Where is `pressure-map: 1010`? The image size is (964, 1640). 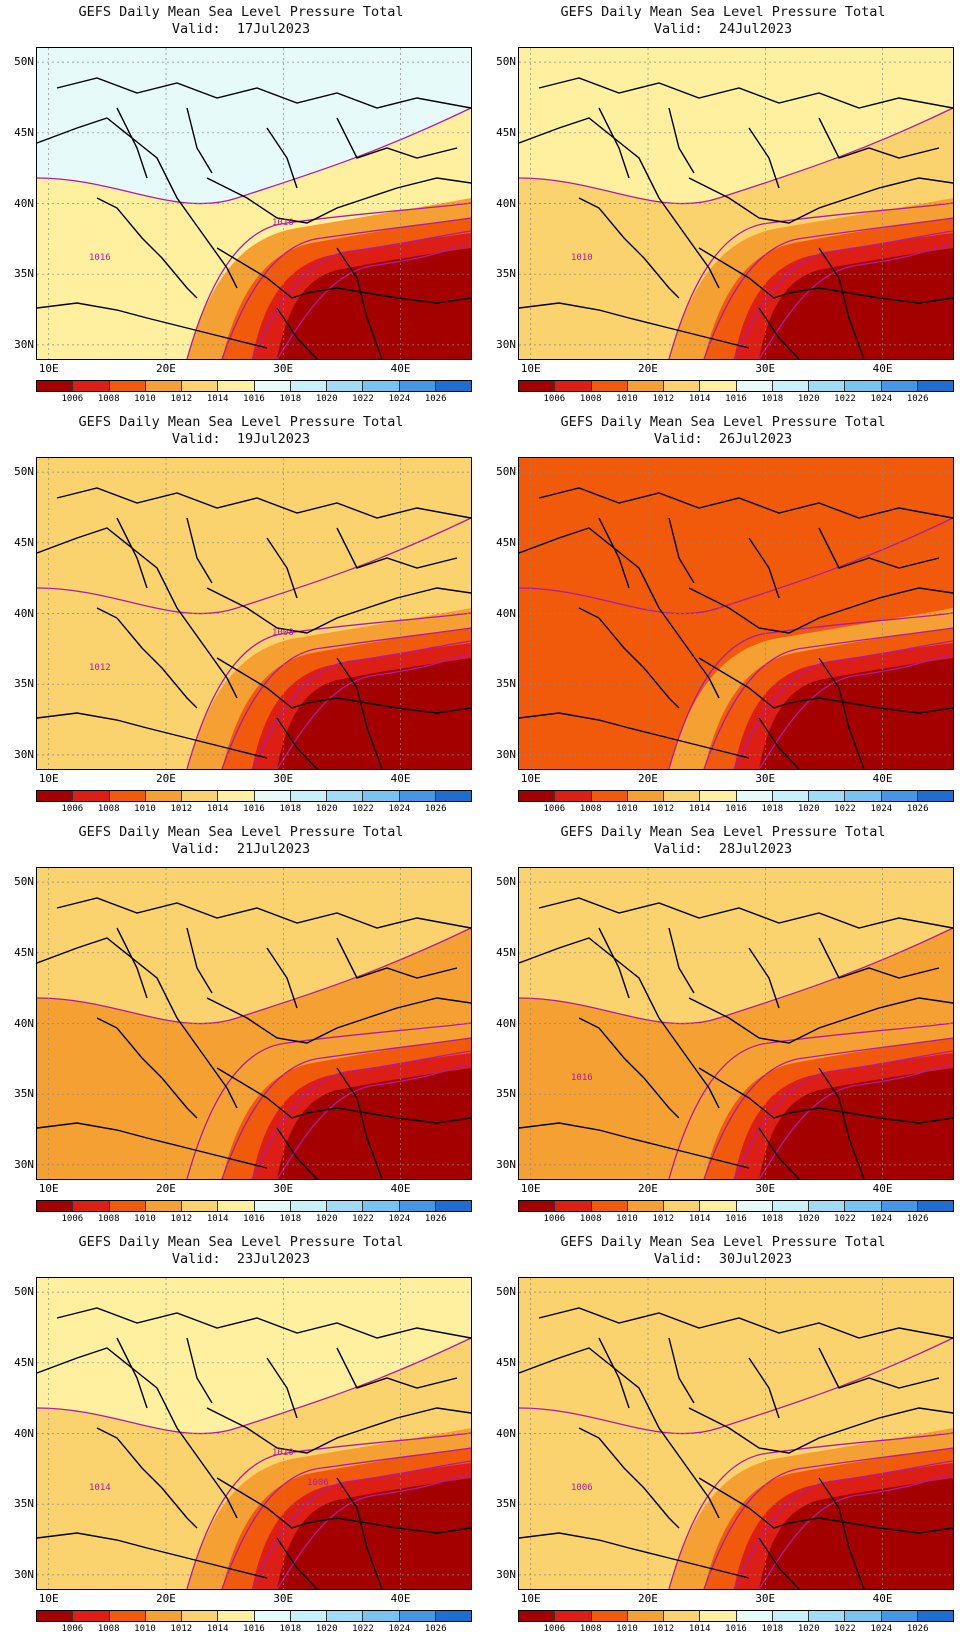 pressure-map: 1010 is located at coordinates (736, 203).